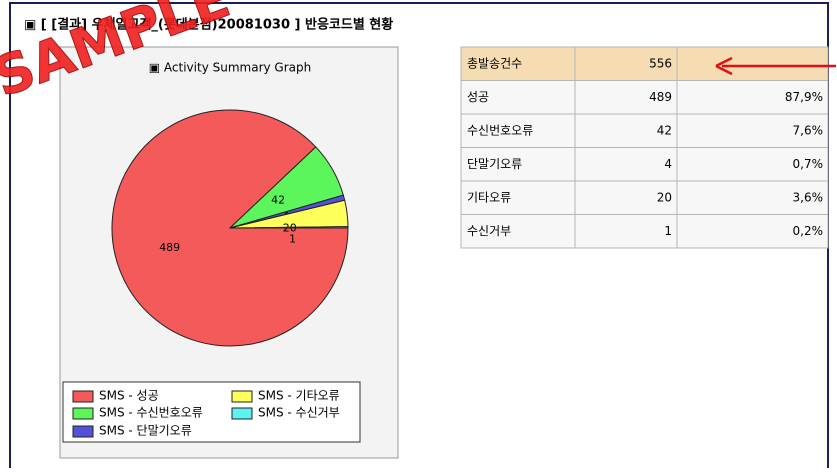 This screenshot has width=837, height=472. I want to click on table-text: 0,2%, so click(808, 231).